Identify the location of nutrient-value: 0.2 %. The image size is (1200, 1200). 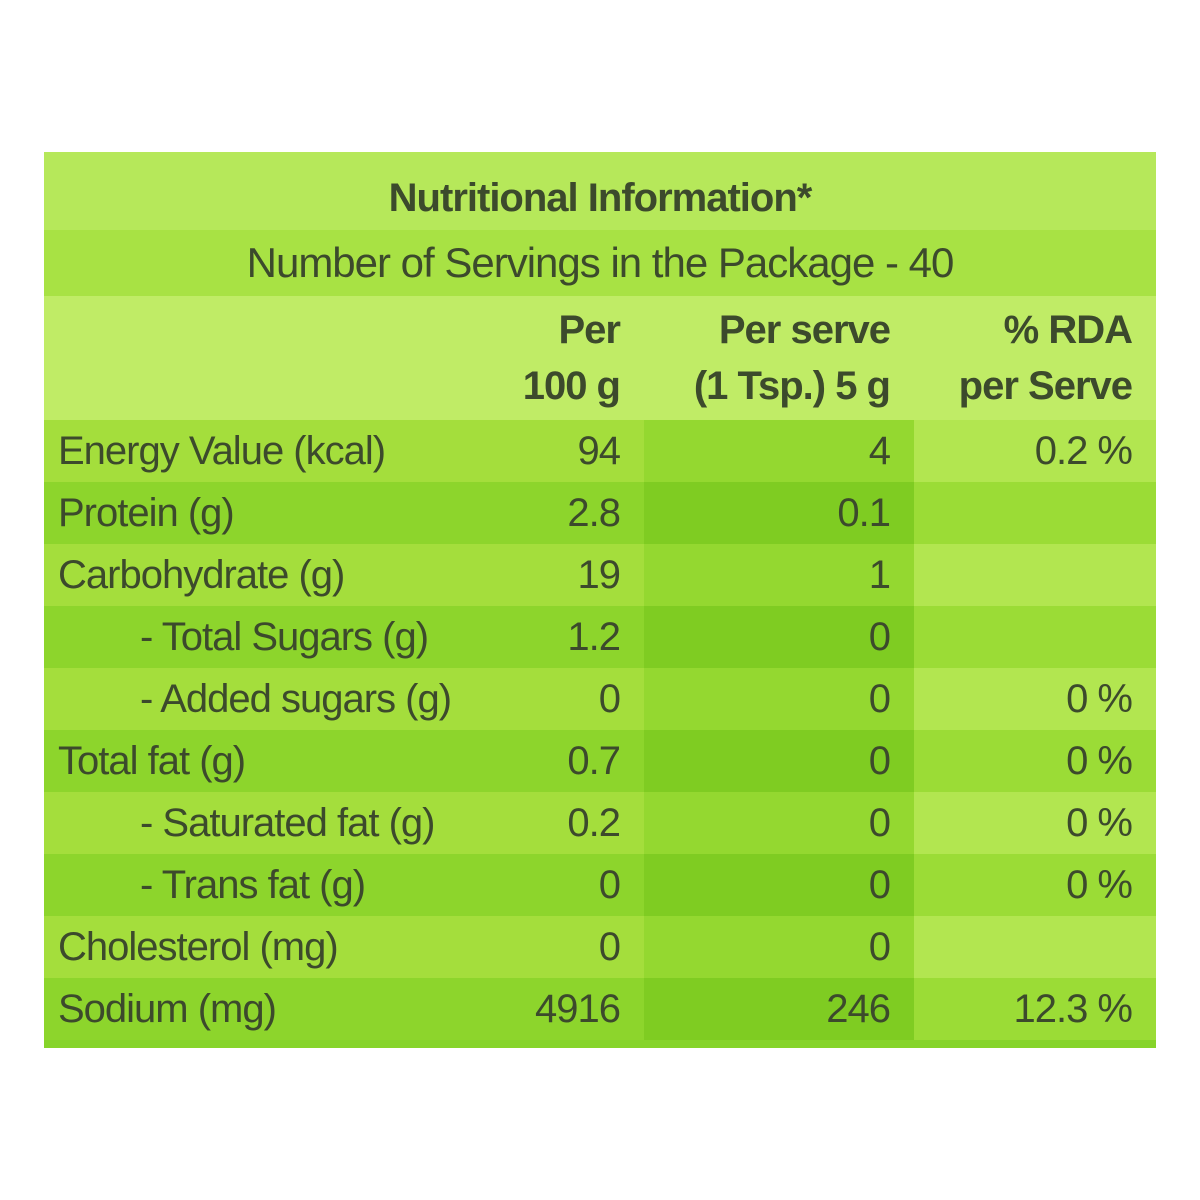
(1035, 451).